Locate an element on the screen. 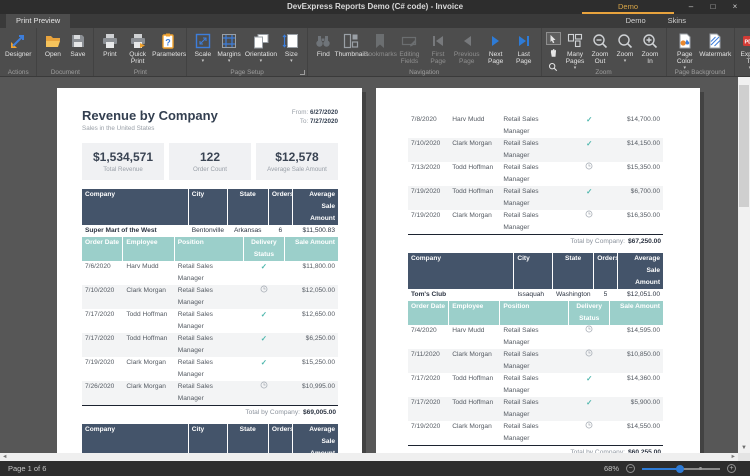 This screenshot has height=476, width=750. close-button: × is located at coordinates (735, 6).